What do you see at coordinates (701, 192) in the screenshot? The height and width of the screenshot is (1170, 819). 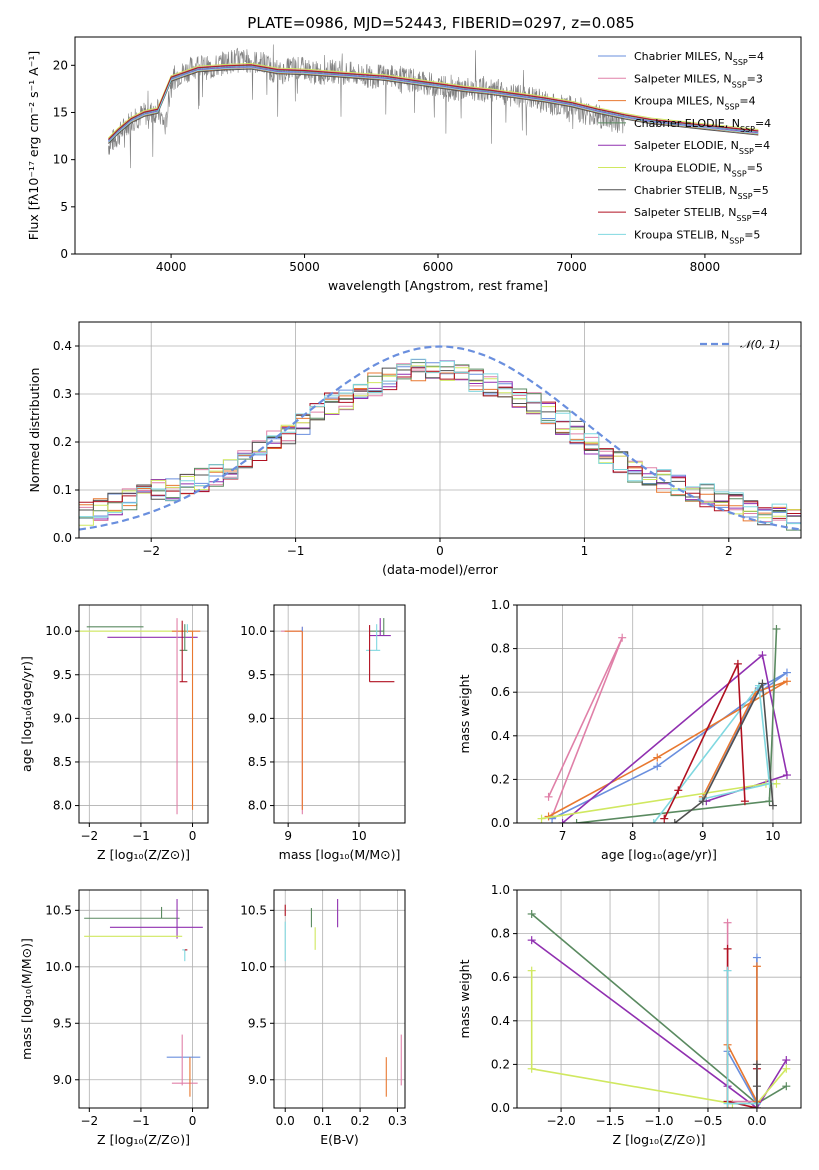 I see `legend-label: Chabrier STELIB, NSSP=5` at bounding box center [701, 192].